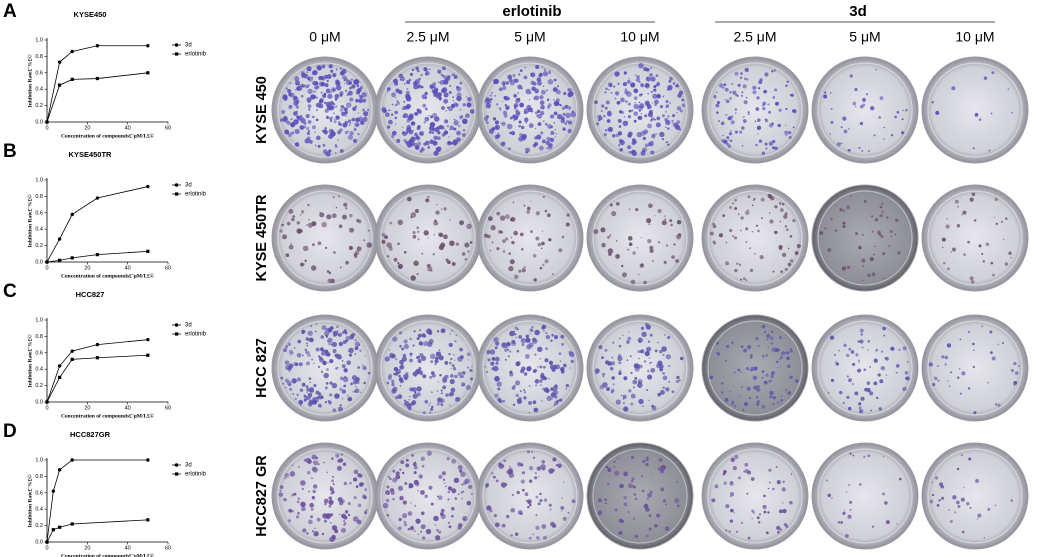 This screenshot has width=1038, height=557. Describe the element at coordinates (640, 496) in the screenshot. I see `dish` at that location.